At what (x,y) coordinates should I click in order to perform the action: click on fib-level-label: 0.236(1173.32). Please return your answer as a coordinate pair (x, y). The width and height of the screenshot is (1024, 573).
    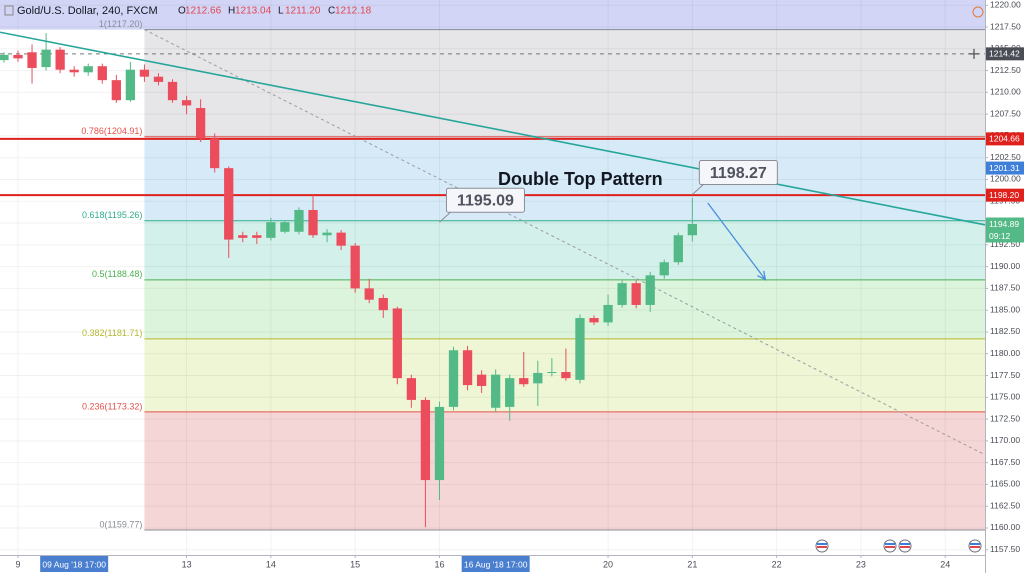
    Looking at the image, I should click on (112, 406).